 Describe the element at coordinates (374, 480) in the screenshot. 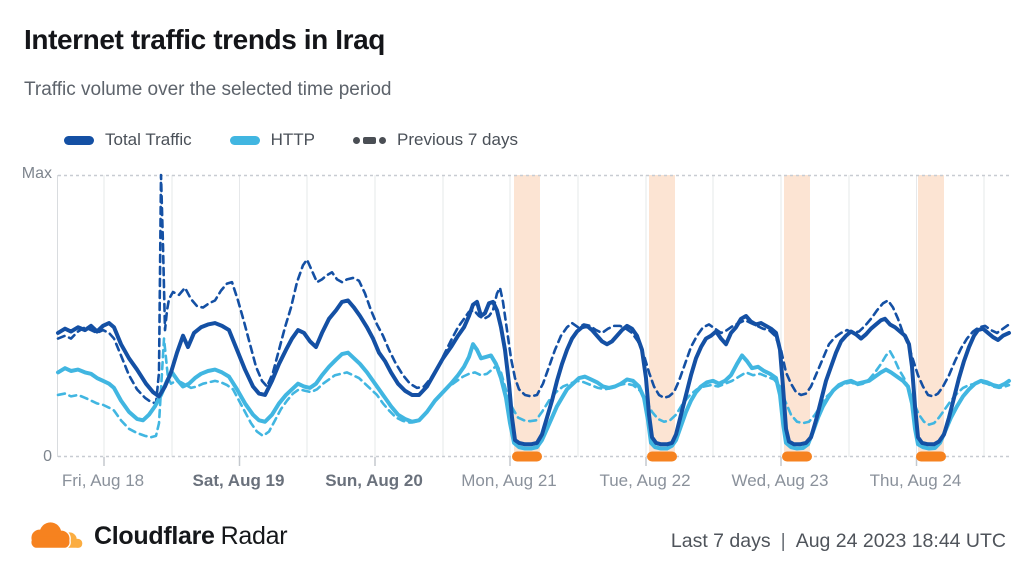

I see `x-axis-label: Sun, Aug 20` at that location.